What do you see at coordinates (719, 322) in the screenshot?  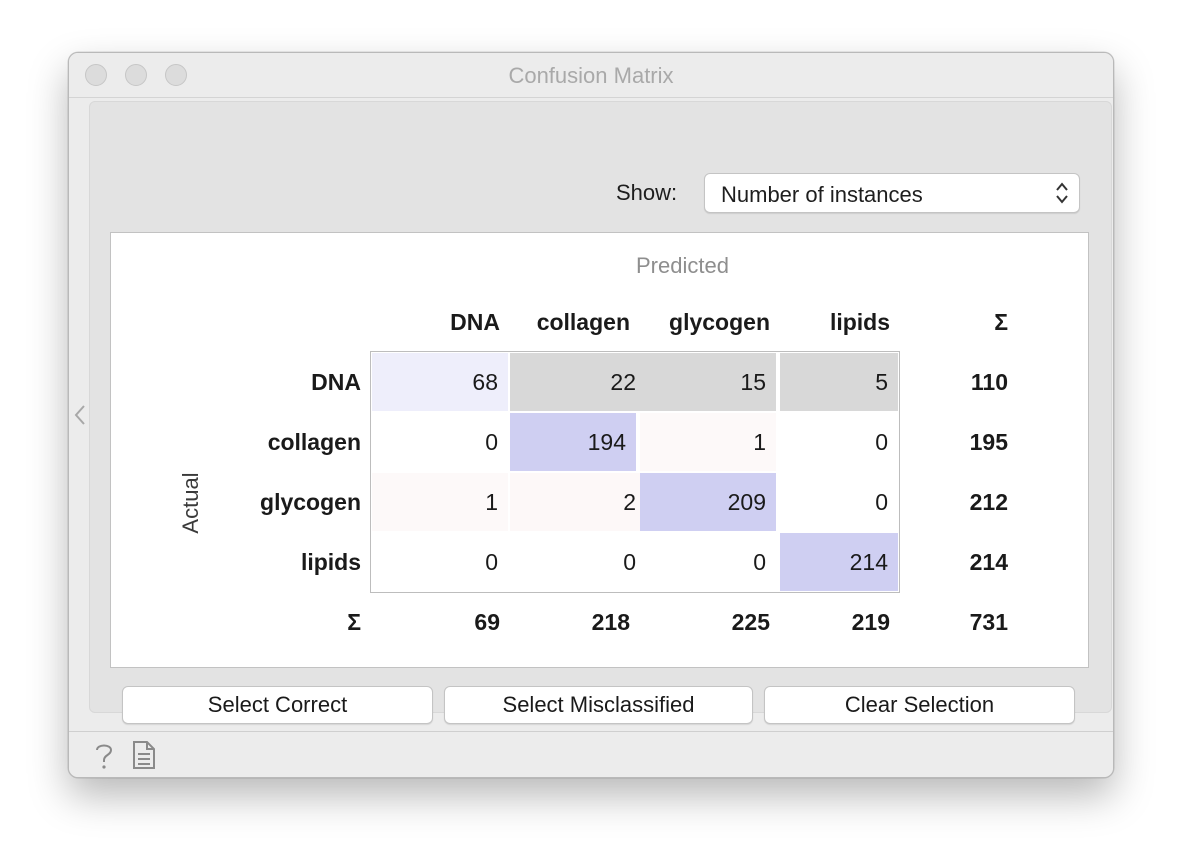 I see `column-header-glycogen: glycogen` at bounding box center [719, 322].